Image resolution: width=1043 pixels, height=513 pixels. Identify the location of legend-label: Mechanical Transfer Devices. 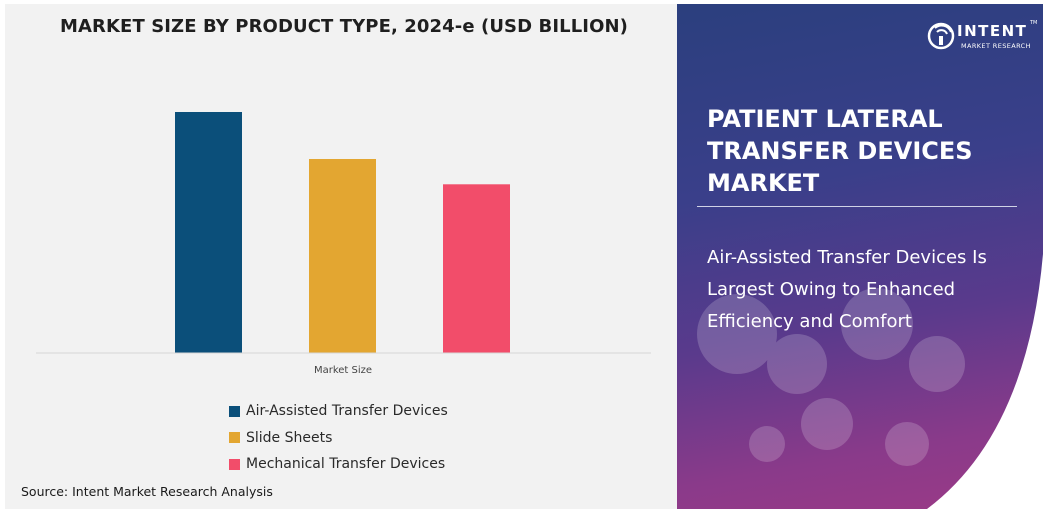
(346, 464).